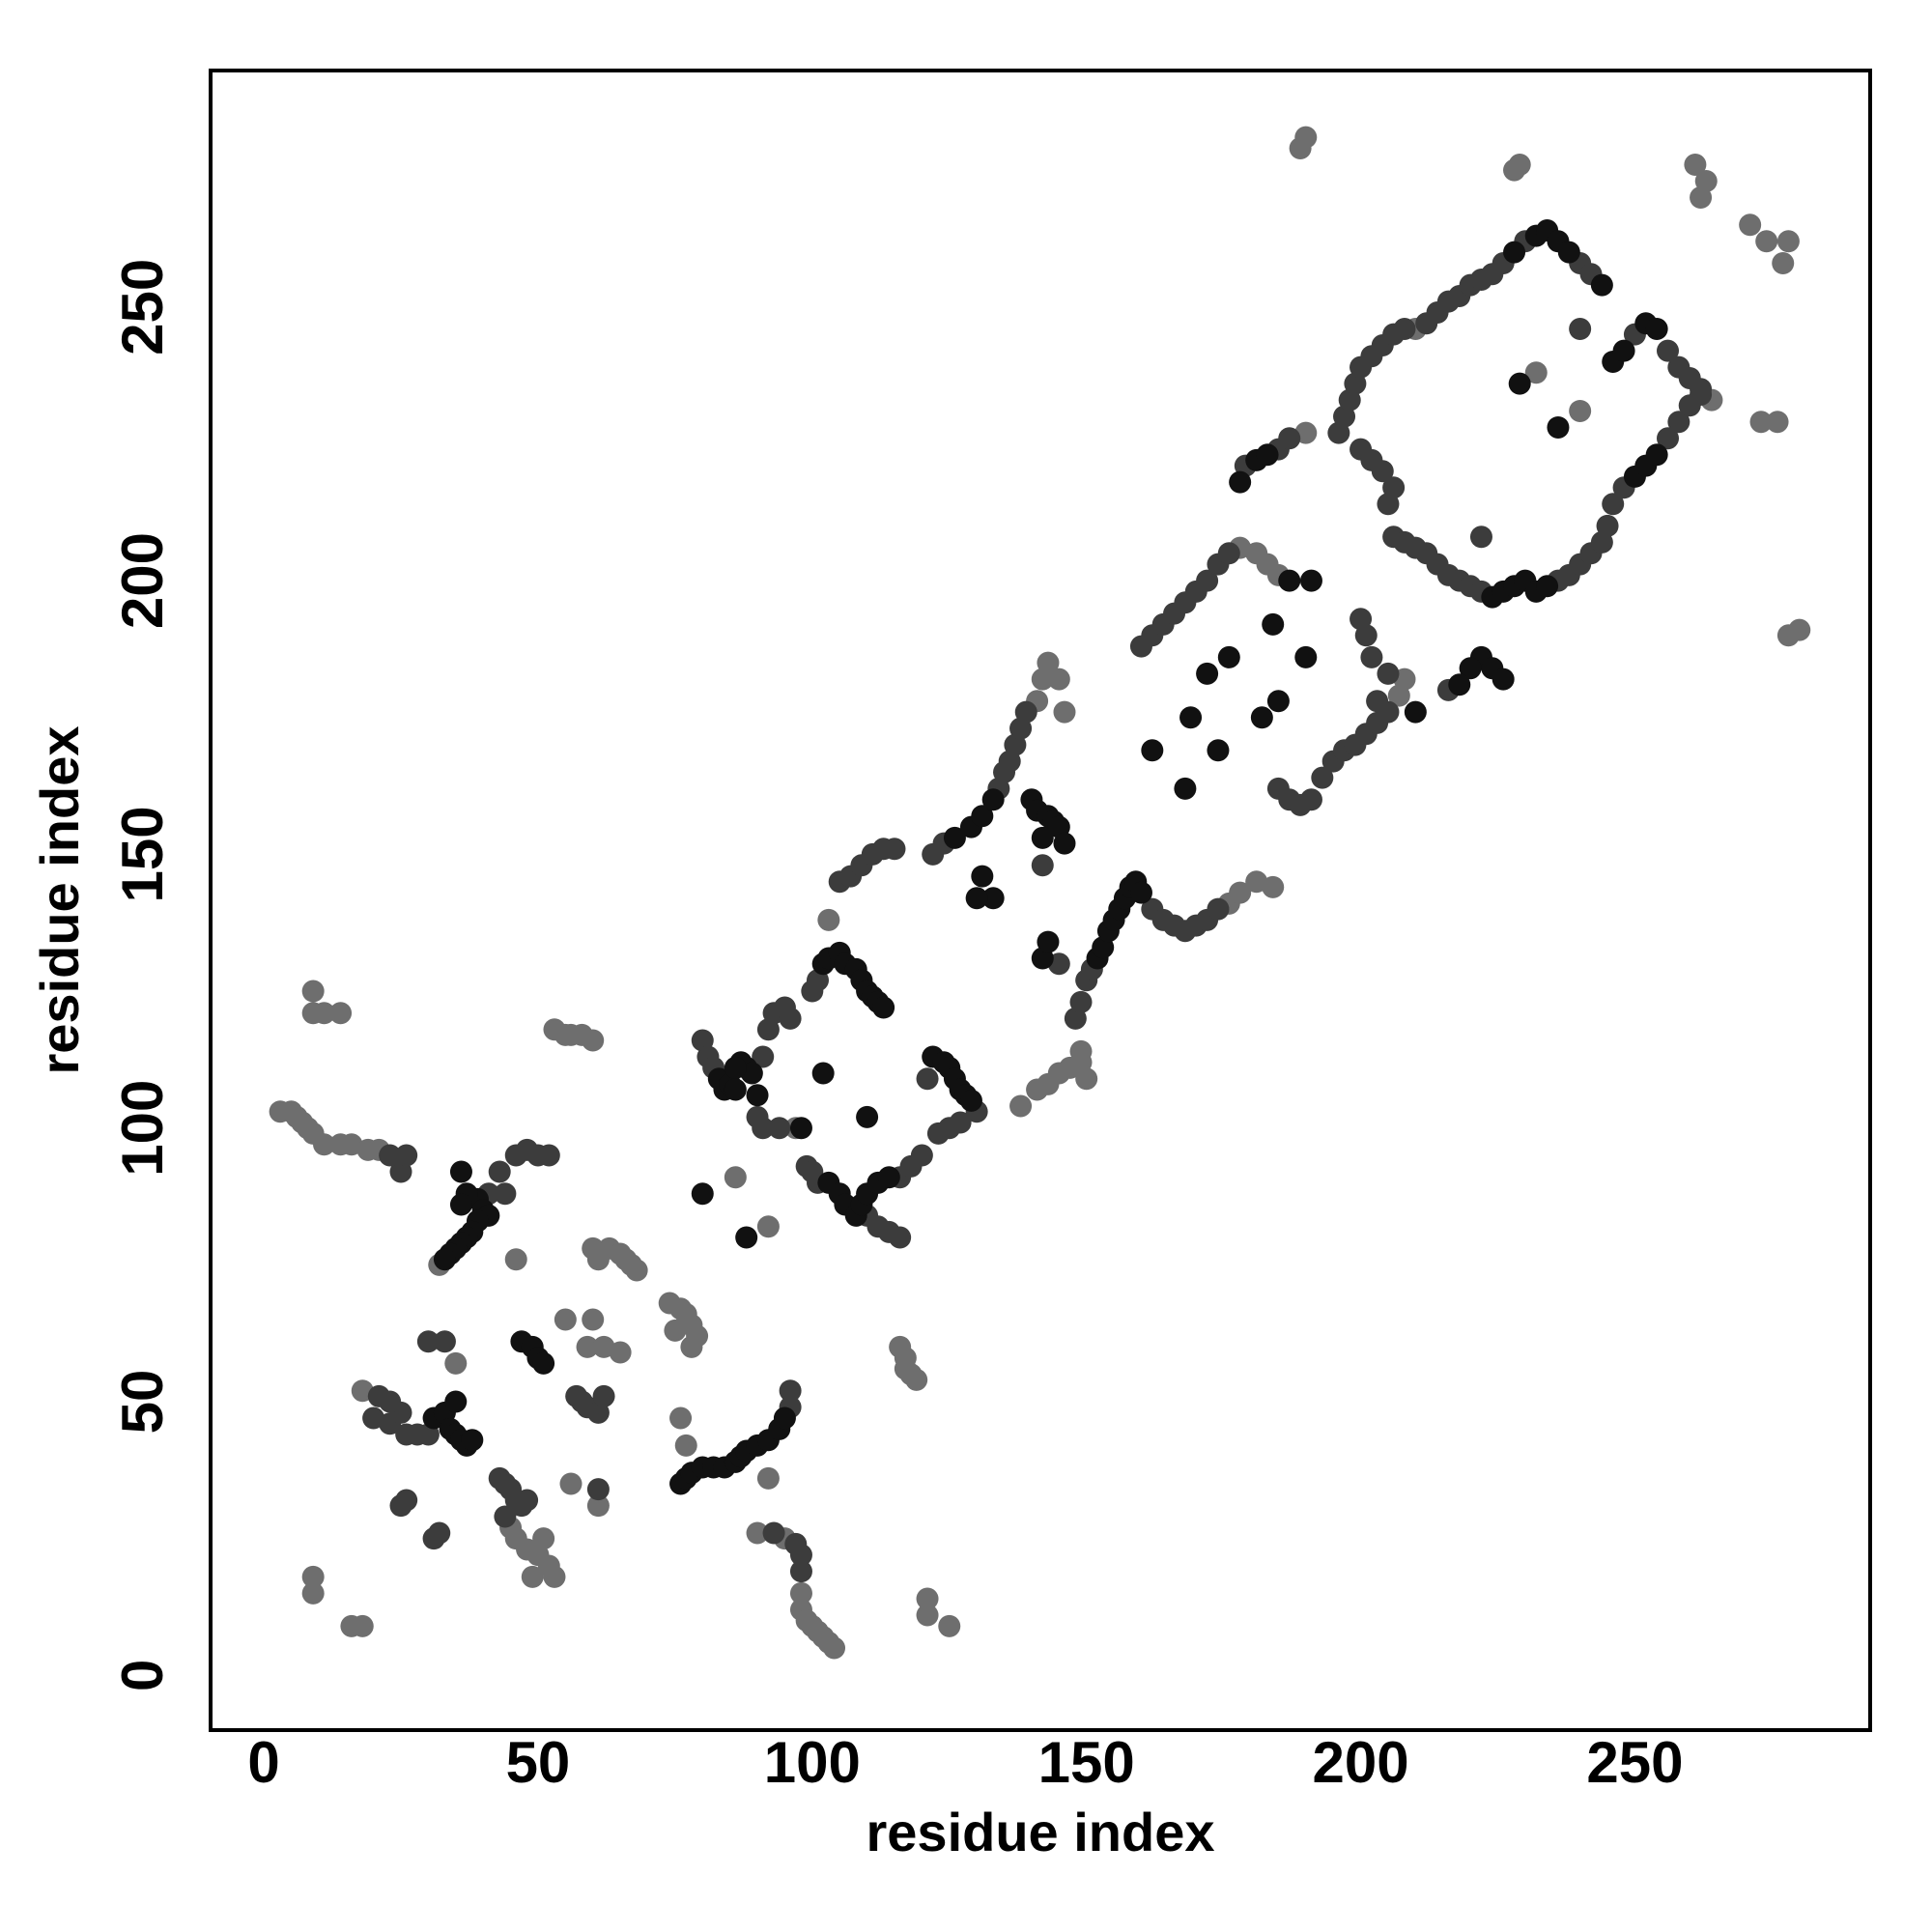 The image size is (1932, 1932). Describe the element at coordinates (142, 580) in the screenshot. I see `y-tick-label: 200` at that location.